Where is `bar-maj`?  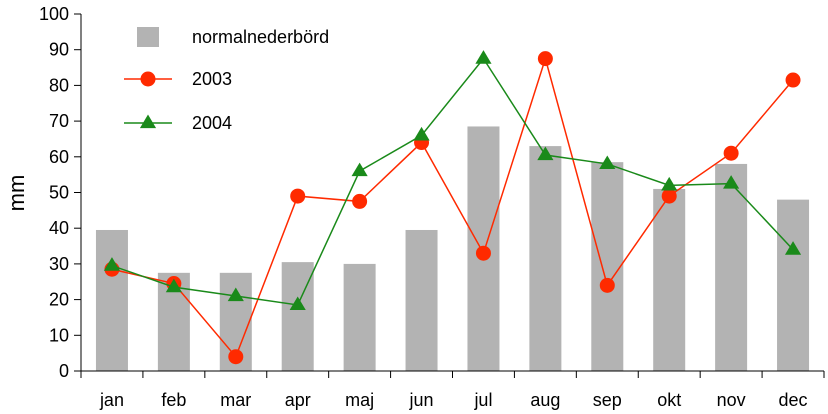
bar-maj is located at coordinates (359, 317).